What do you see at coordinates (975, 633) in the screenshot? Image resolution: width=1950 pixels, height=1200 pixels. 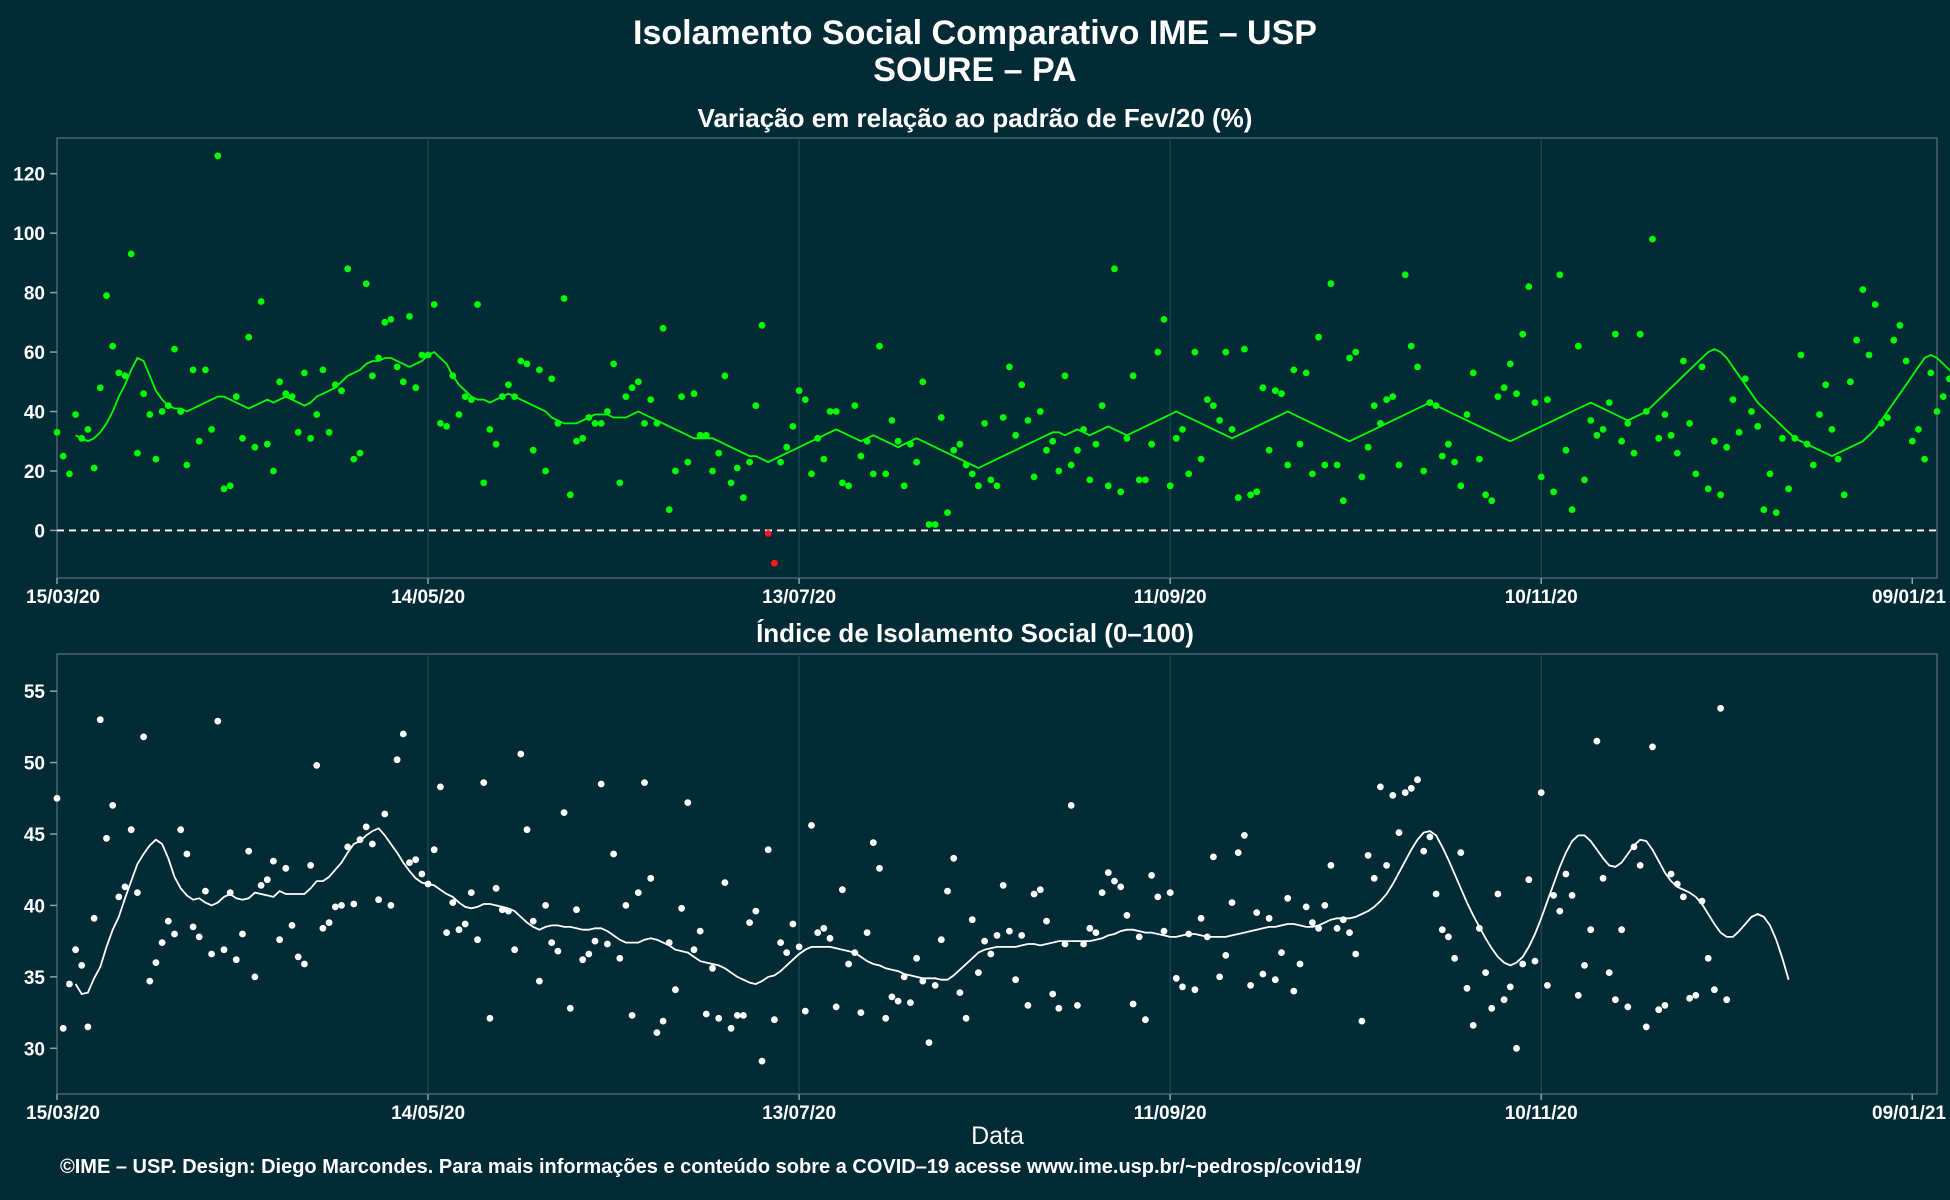 I see `panel-2-title: Índice de Isolamento Social (0–100)` at bounding box center [975, 633].